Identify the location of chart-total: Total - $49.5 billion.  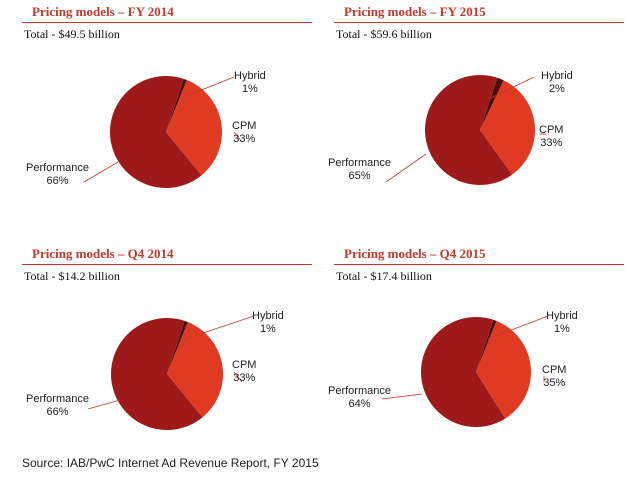
(72, 34).